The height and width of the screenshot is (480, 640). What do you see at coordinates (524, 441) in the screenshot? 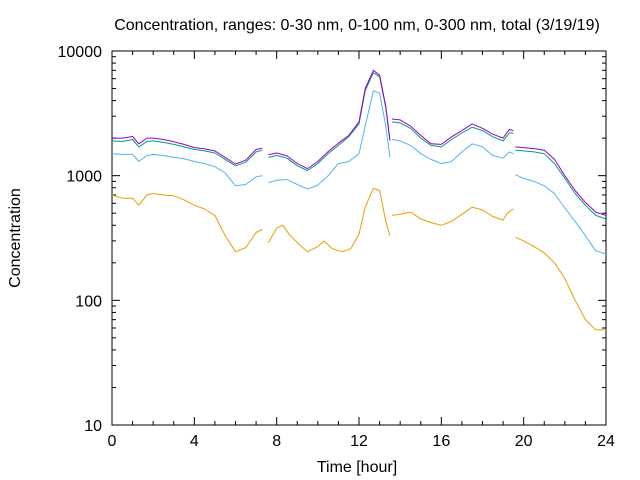
I see `x-tick-label: 20` at bounding box center [524, 441].